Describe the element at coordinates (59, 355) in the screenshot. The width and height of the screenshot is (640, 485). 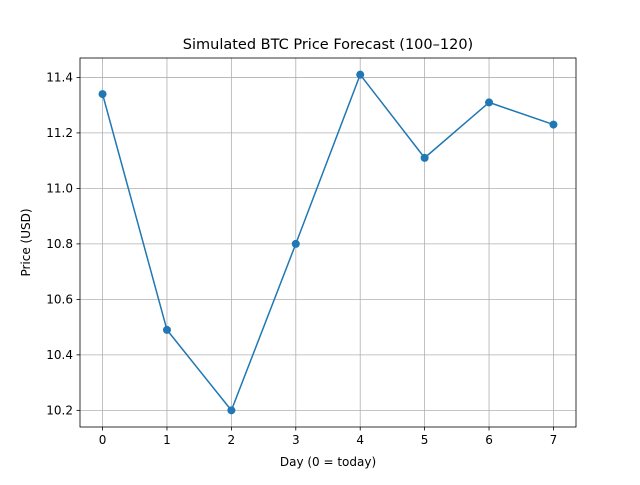
I see `y-tick-label: 10.4` at that location.